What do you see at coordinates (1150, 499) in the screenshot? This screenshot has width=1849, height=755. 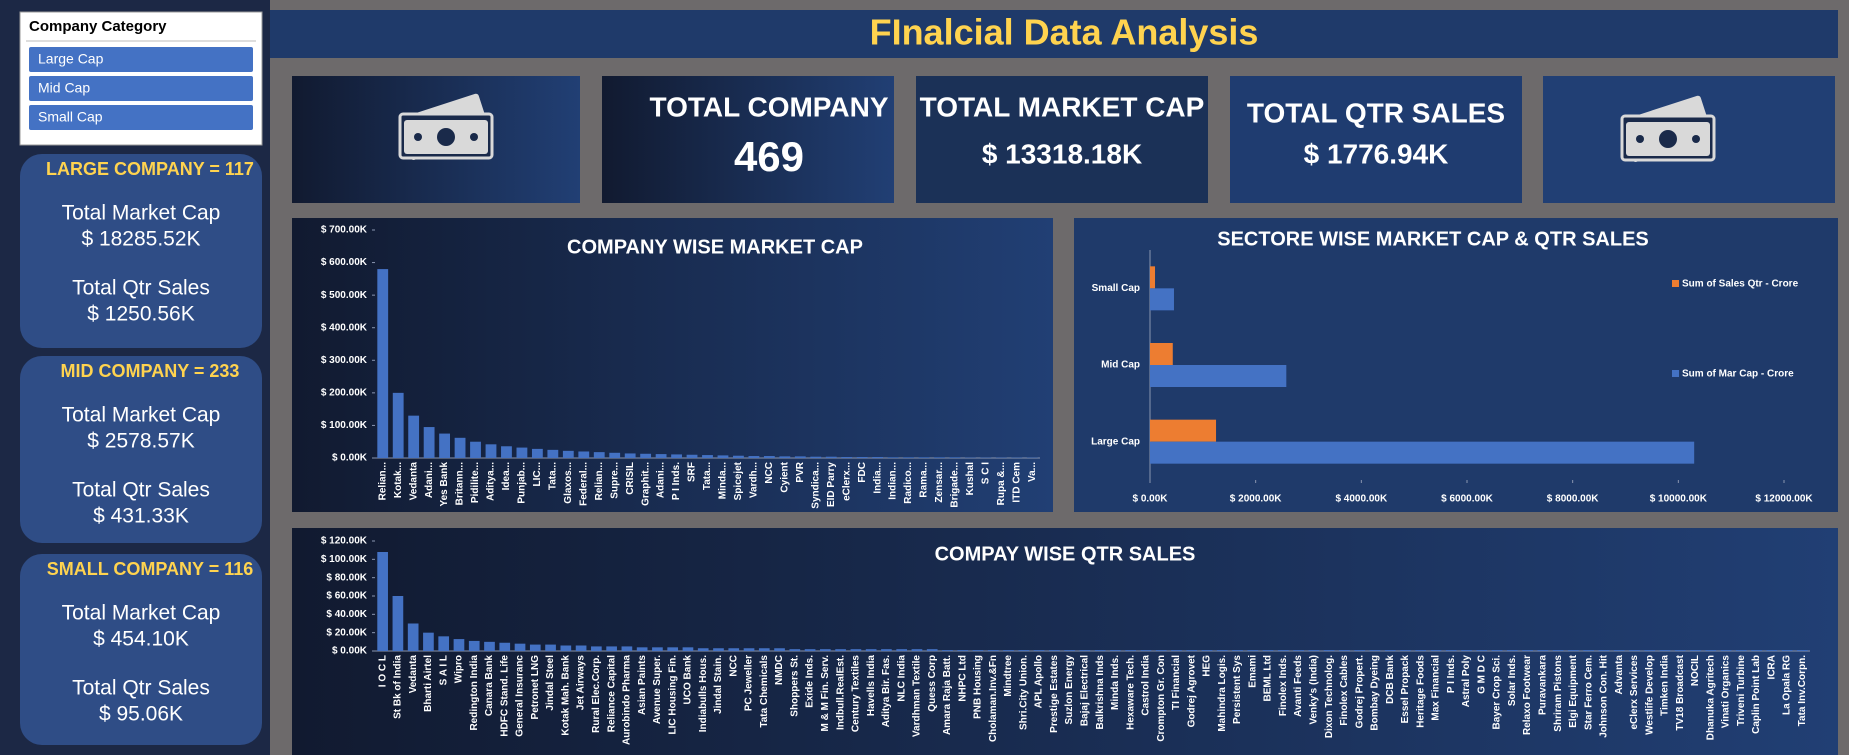 I see `x-tick-label: $ 0.00K` at bounding box center [1150, 499].